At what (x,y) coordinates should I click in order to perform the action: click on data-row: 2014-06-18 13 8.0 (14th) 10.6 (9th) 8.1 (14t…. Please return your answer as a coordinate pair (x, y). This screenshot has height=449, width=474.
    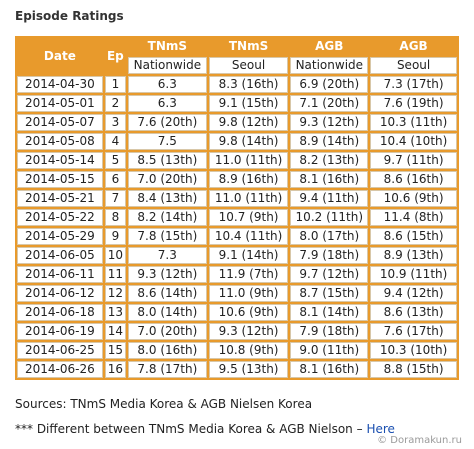
    Looking at the image, I should click on (237, 312).